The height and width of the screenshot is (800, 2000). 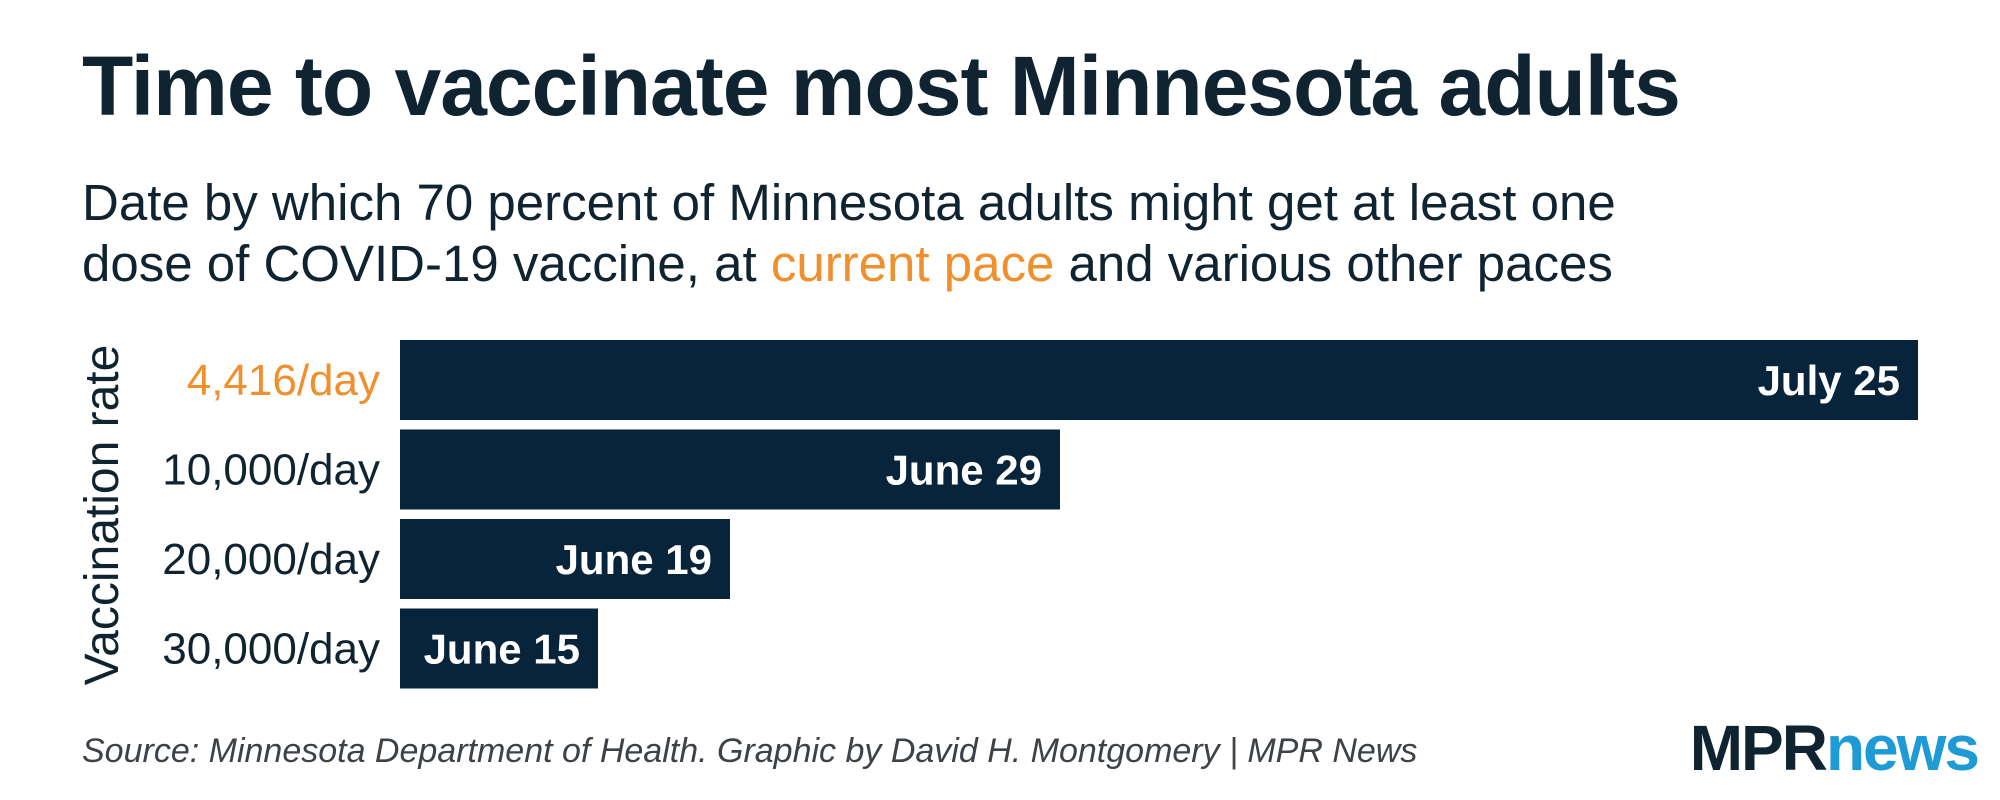 What do you see at coordinates (634, 559) in the screenshot?
I see `bar-data-label: June 19` at bounding box center [634, 559].